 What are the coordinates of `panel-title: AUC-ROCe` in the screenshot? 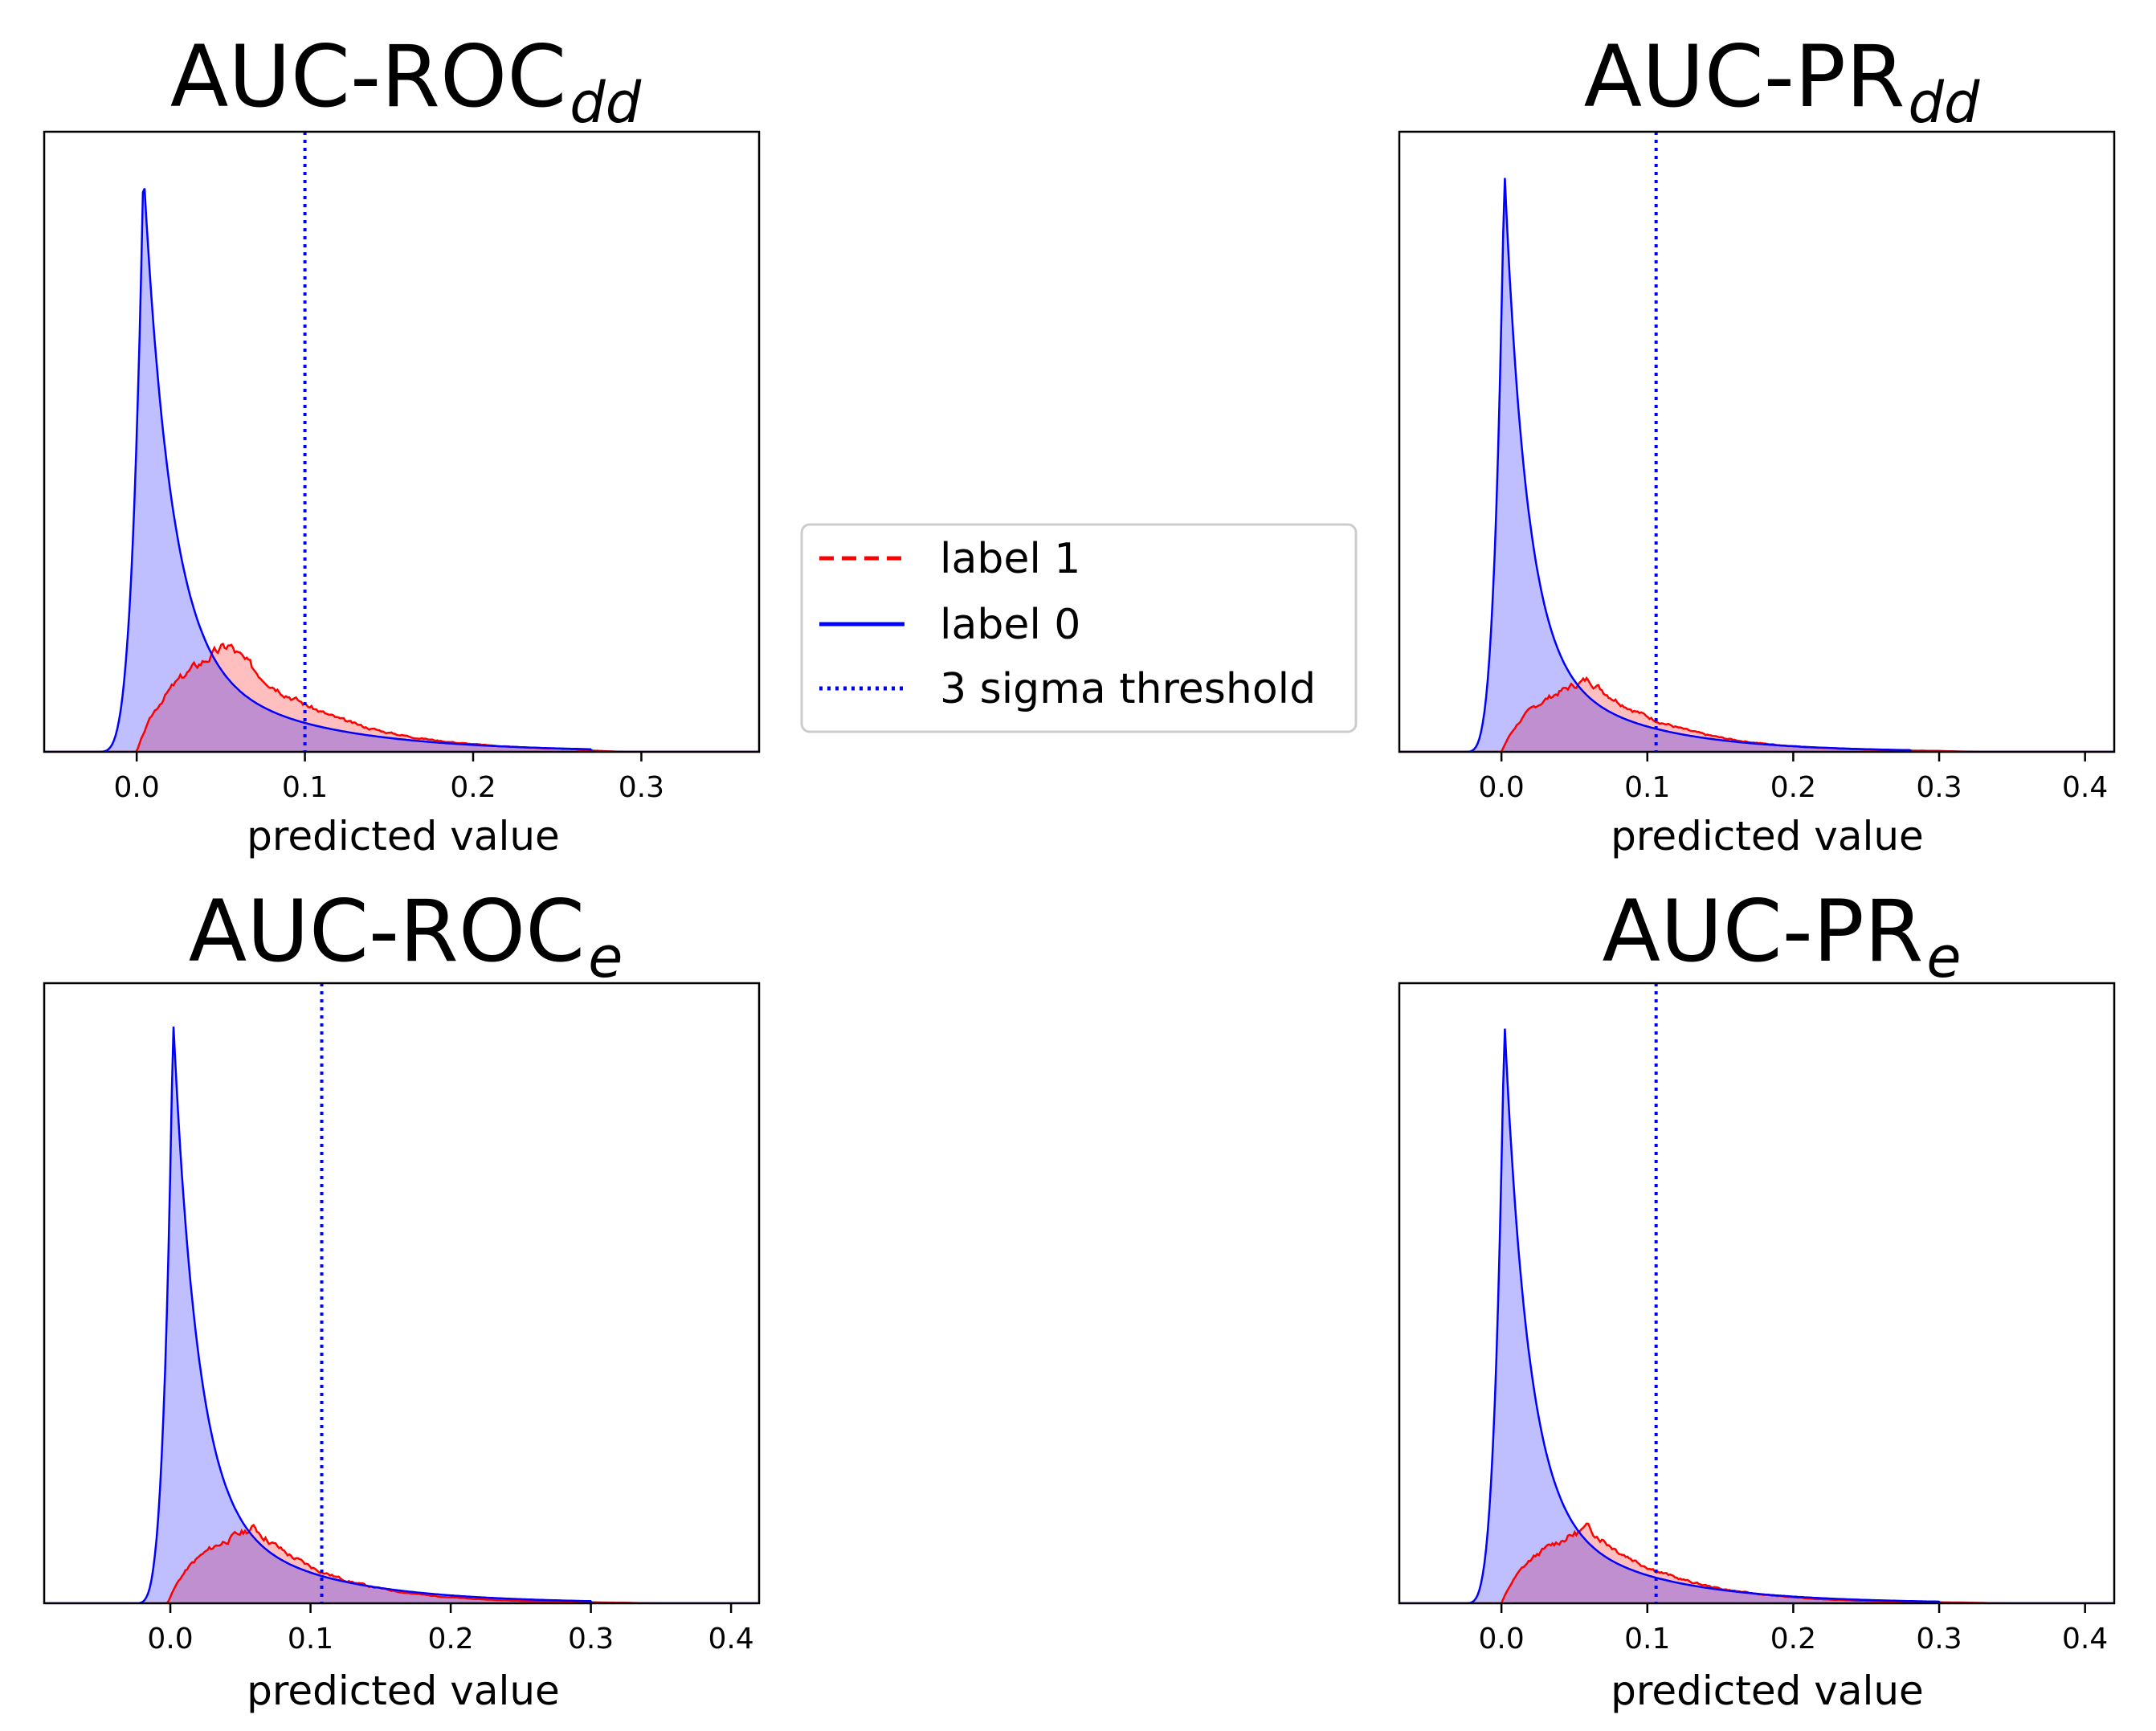 It's located at (406, 936).